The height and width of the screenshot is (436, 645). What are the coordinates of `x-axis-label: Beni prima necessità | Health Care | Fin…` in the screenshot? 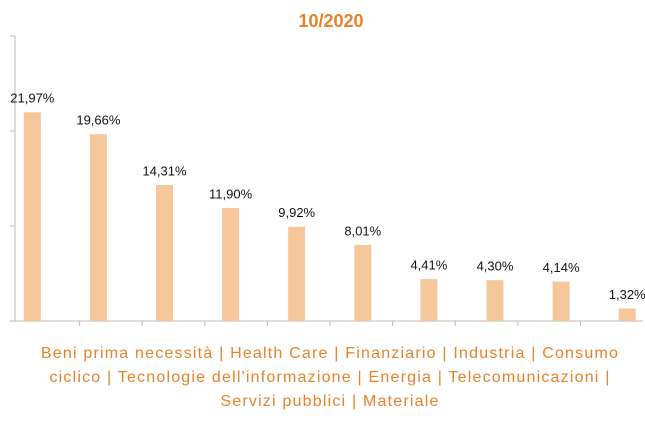 It's located at (330, 377).